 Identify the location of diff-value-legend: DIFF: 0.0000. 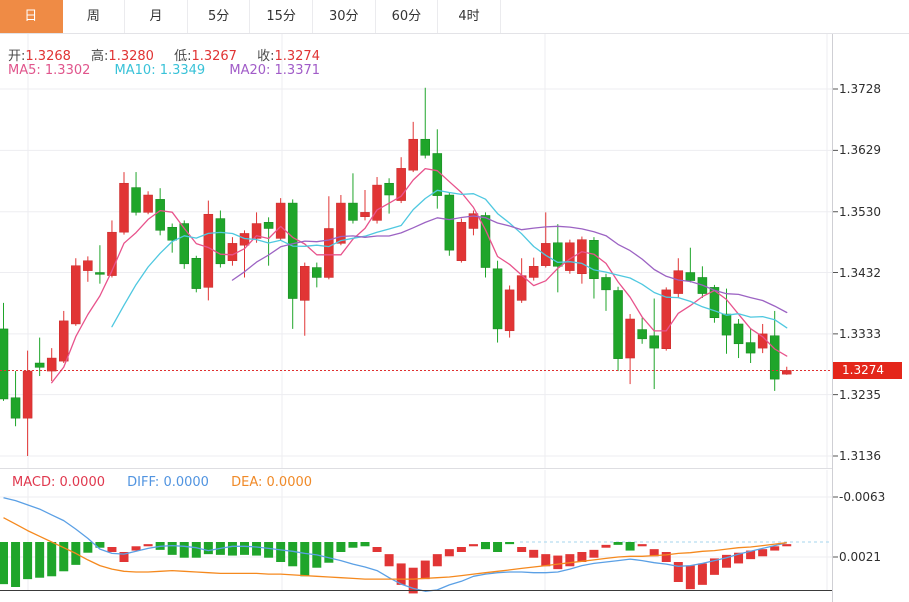
(168, 482).